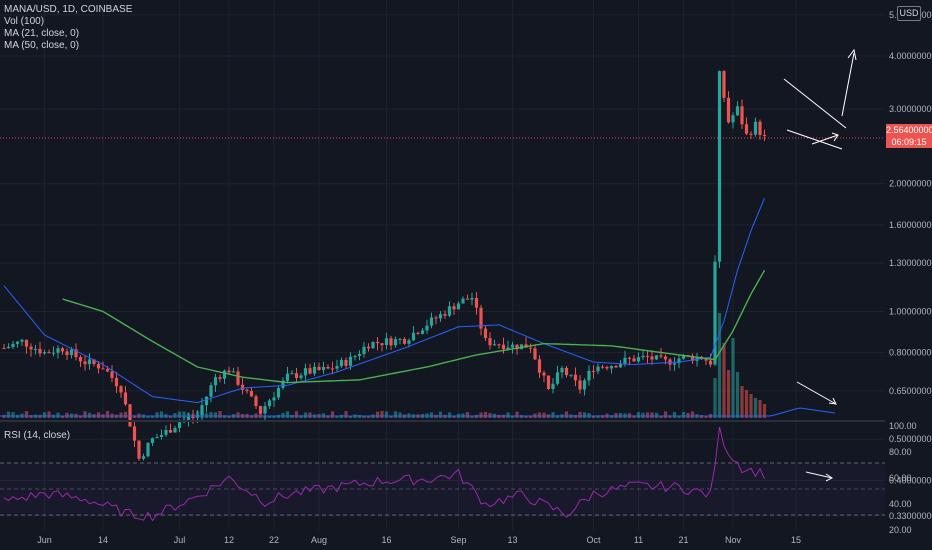 This screenshot has width=932, height=550. What do you see at coordinates (910, 480) in the screenshot?
I see `price-tick-label: 0.40000000` at bounding box center [910, 480].